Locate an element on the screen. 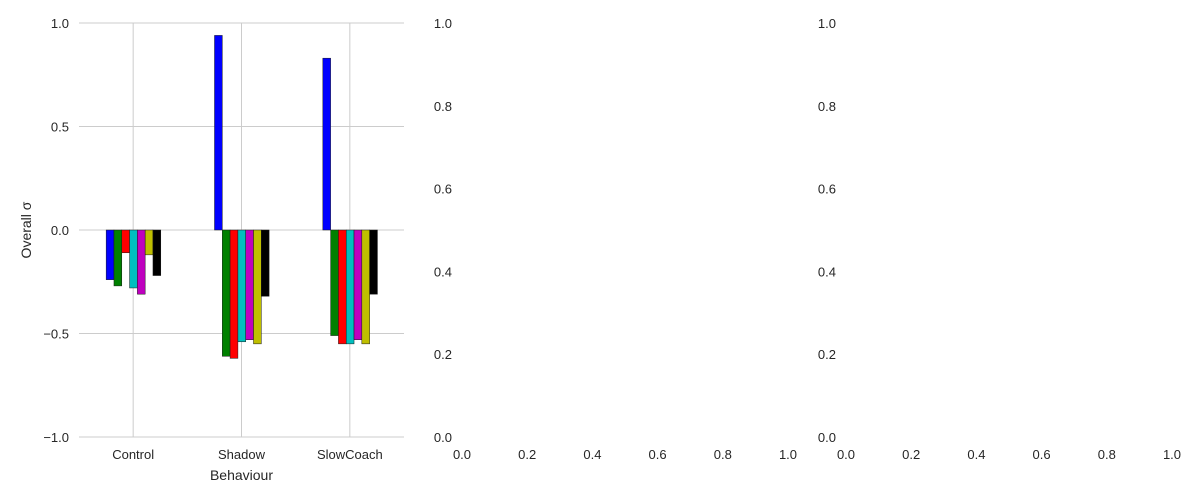 Image resolution: width=1200 pixels, height=500 pixels. x-axis-label: Behaviour is located at coordinates (241, 475).